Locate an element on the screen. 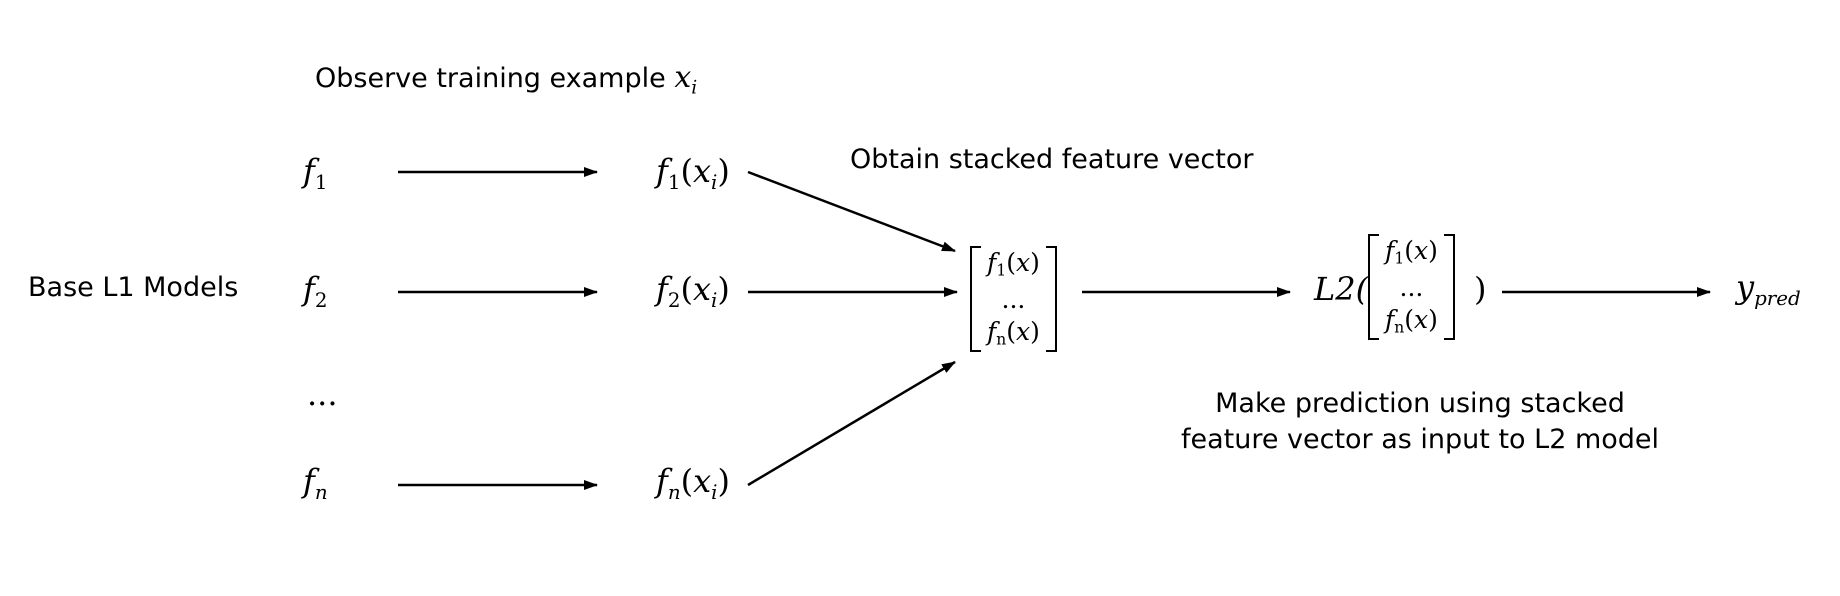 The image size is (1840, 596). stacked-label: Obtain stacked feature vector is located at coordinates (1052, 159).